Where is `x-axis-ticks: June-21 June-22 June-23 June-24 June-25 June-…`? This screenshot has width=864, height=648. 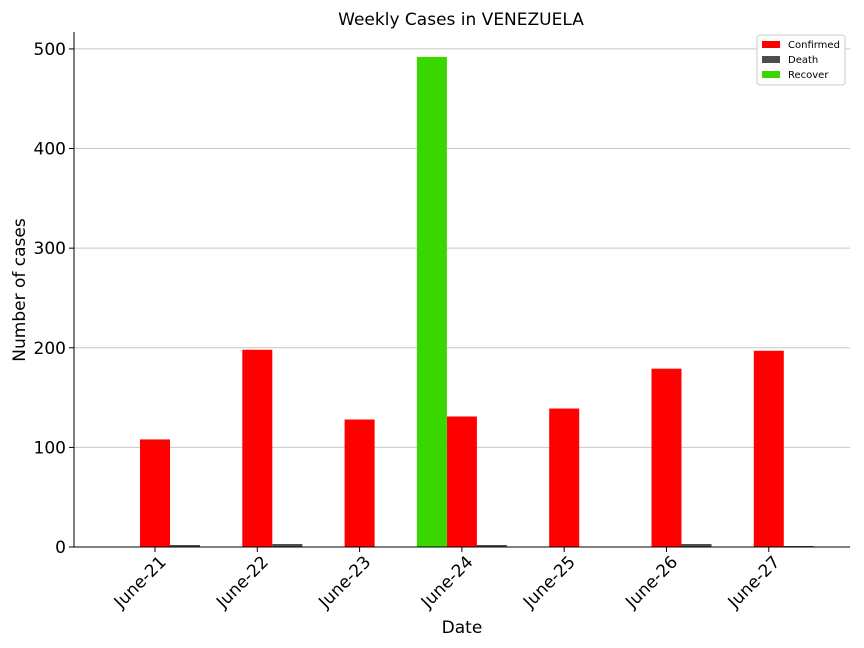
x-axis-ticks: June-21 June-22 June-23 June-24 June-25 June-… is located at coordinates (447, 580).